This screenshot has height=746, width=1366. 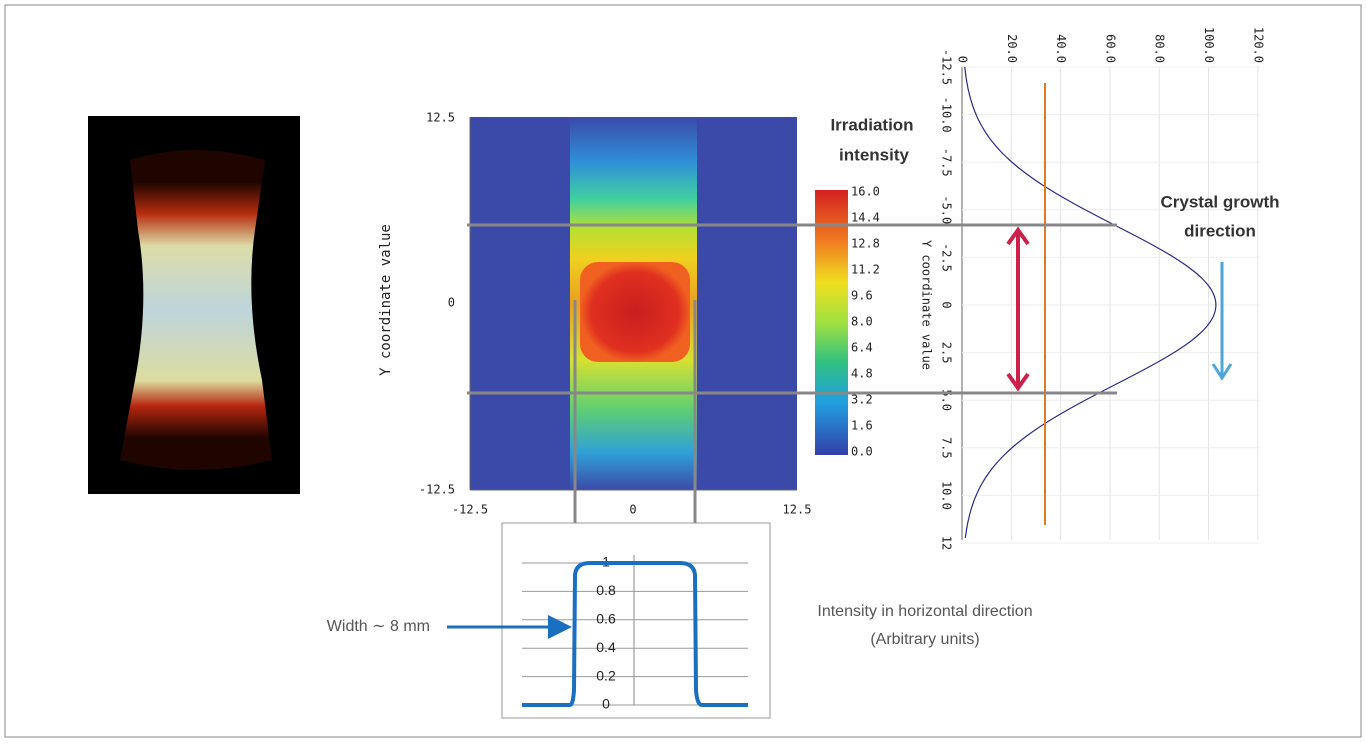 I want to click on width-arrow, so click(x=1018, y=309).